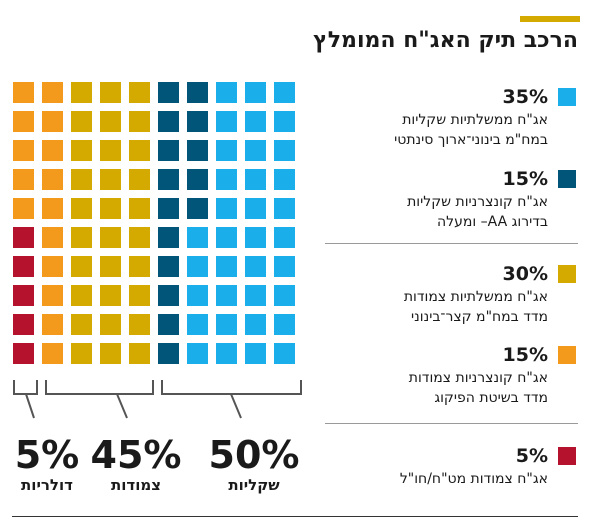 The image size is (590, 523). What do you see at coordinates (471, 140) in the screenshot?
I see `legend-desc-line2: במח"מ בינוני־ארוך סינתטי` at bounding box center [471, 140].